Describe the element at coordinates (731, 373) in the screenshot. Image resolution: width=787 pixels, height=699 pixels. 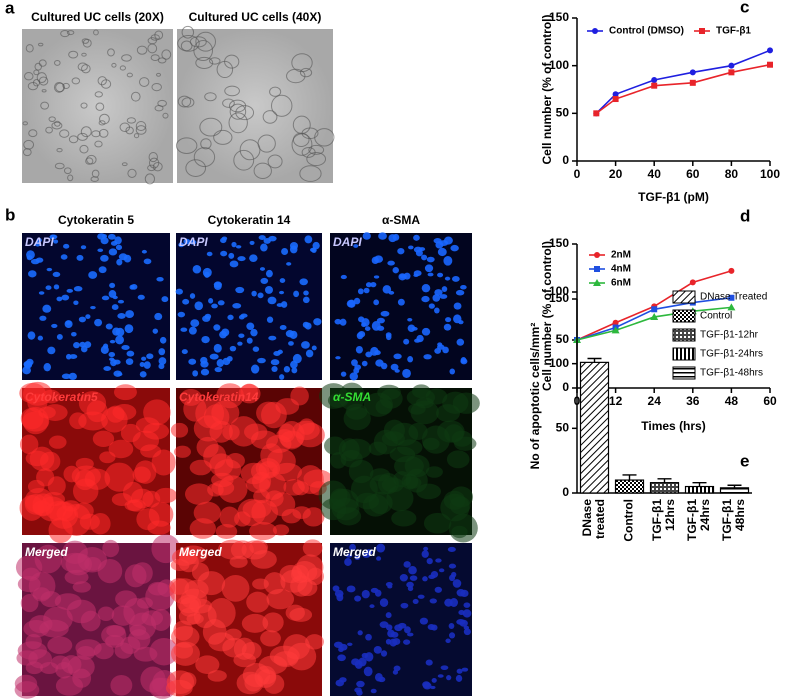
I see `legend-label: TGF-β1-48hrs` at that location.